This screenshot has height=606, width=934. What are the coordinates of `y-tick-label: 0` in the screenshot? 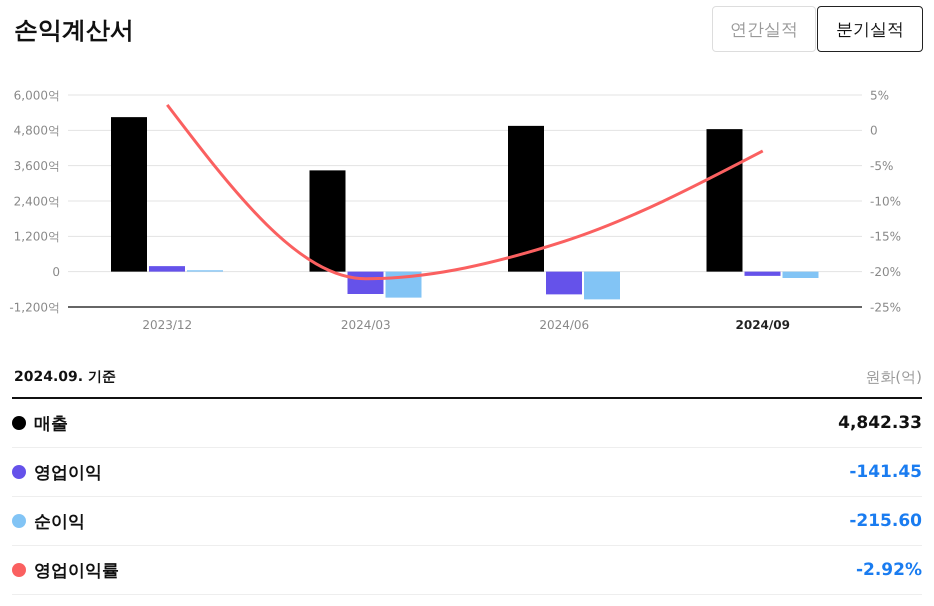 It's located at (56, 271).